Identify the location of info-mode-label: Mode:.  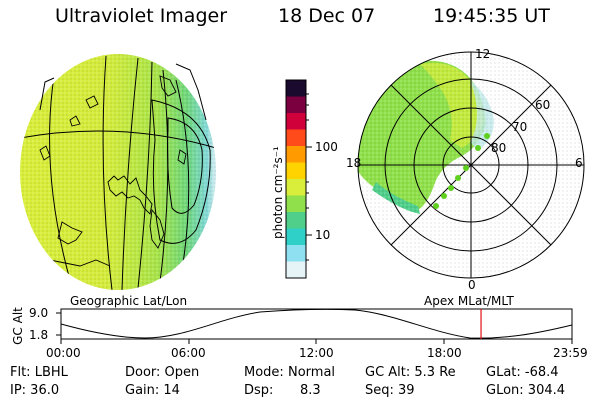
(264, 372).